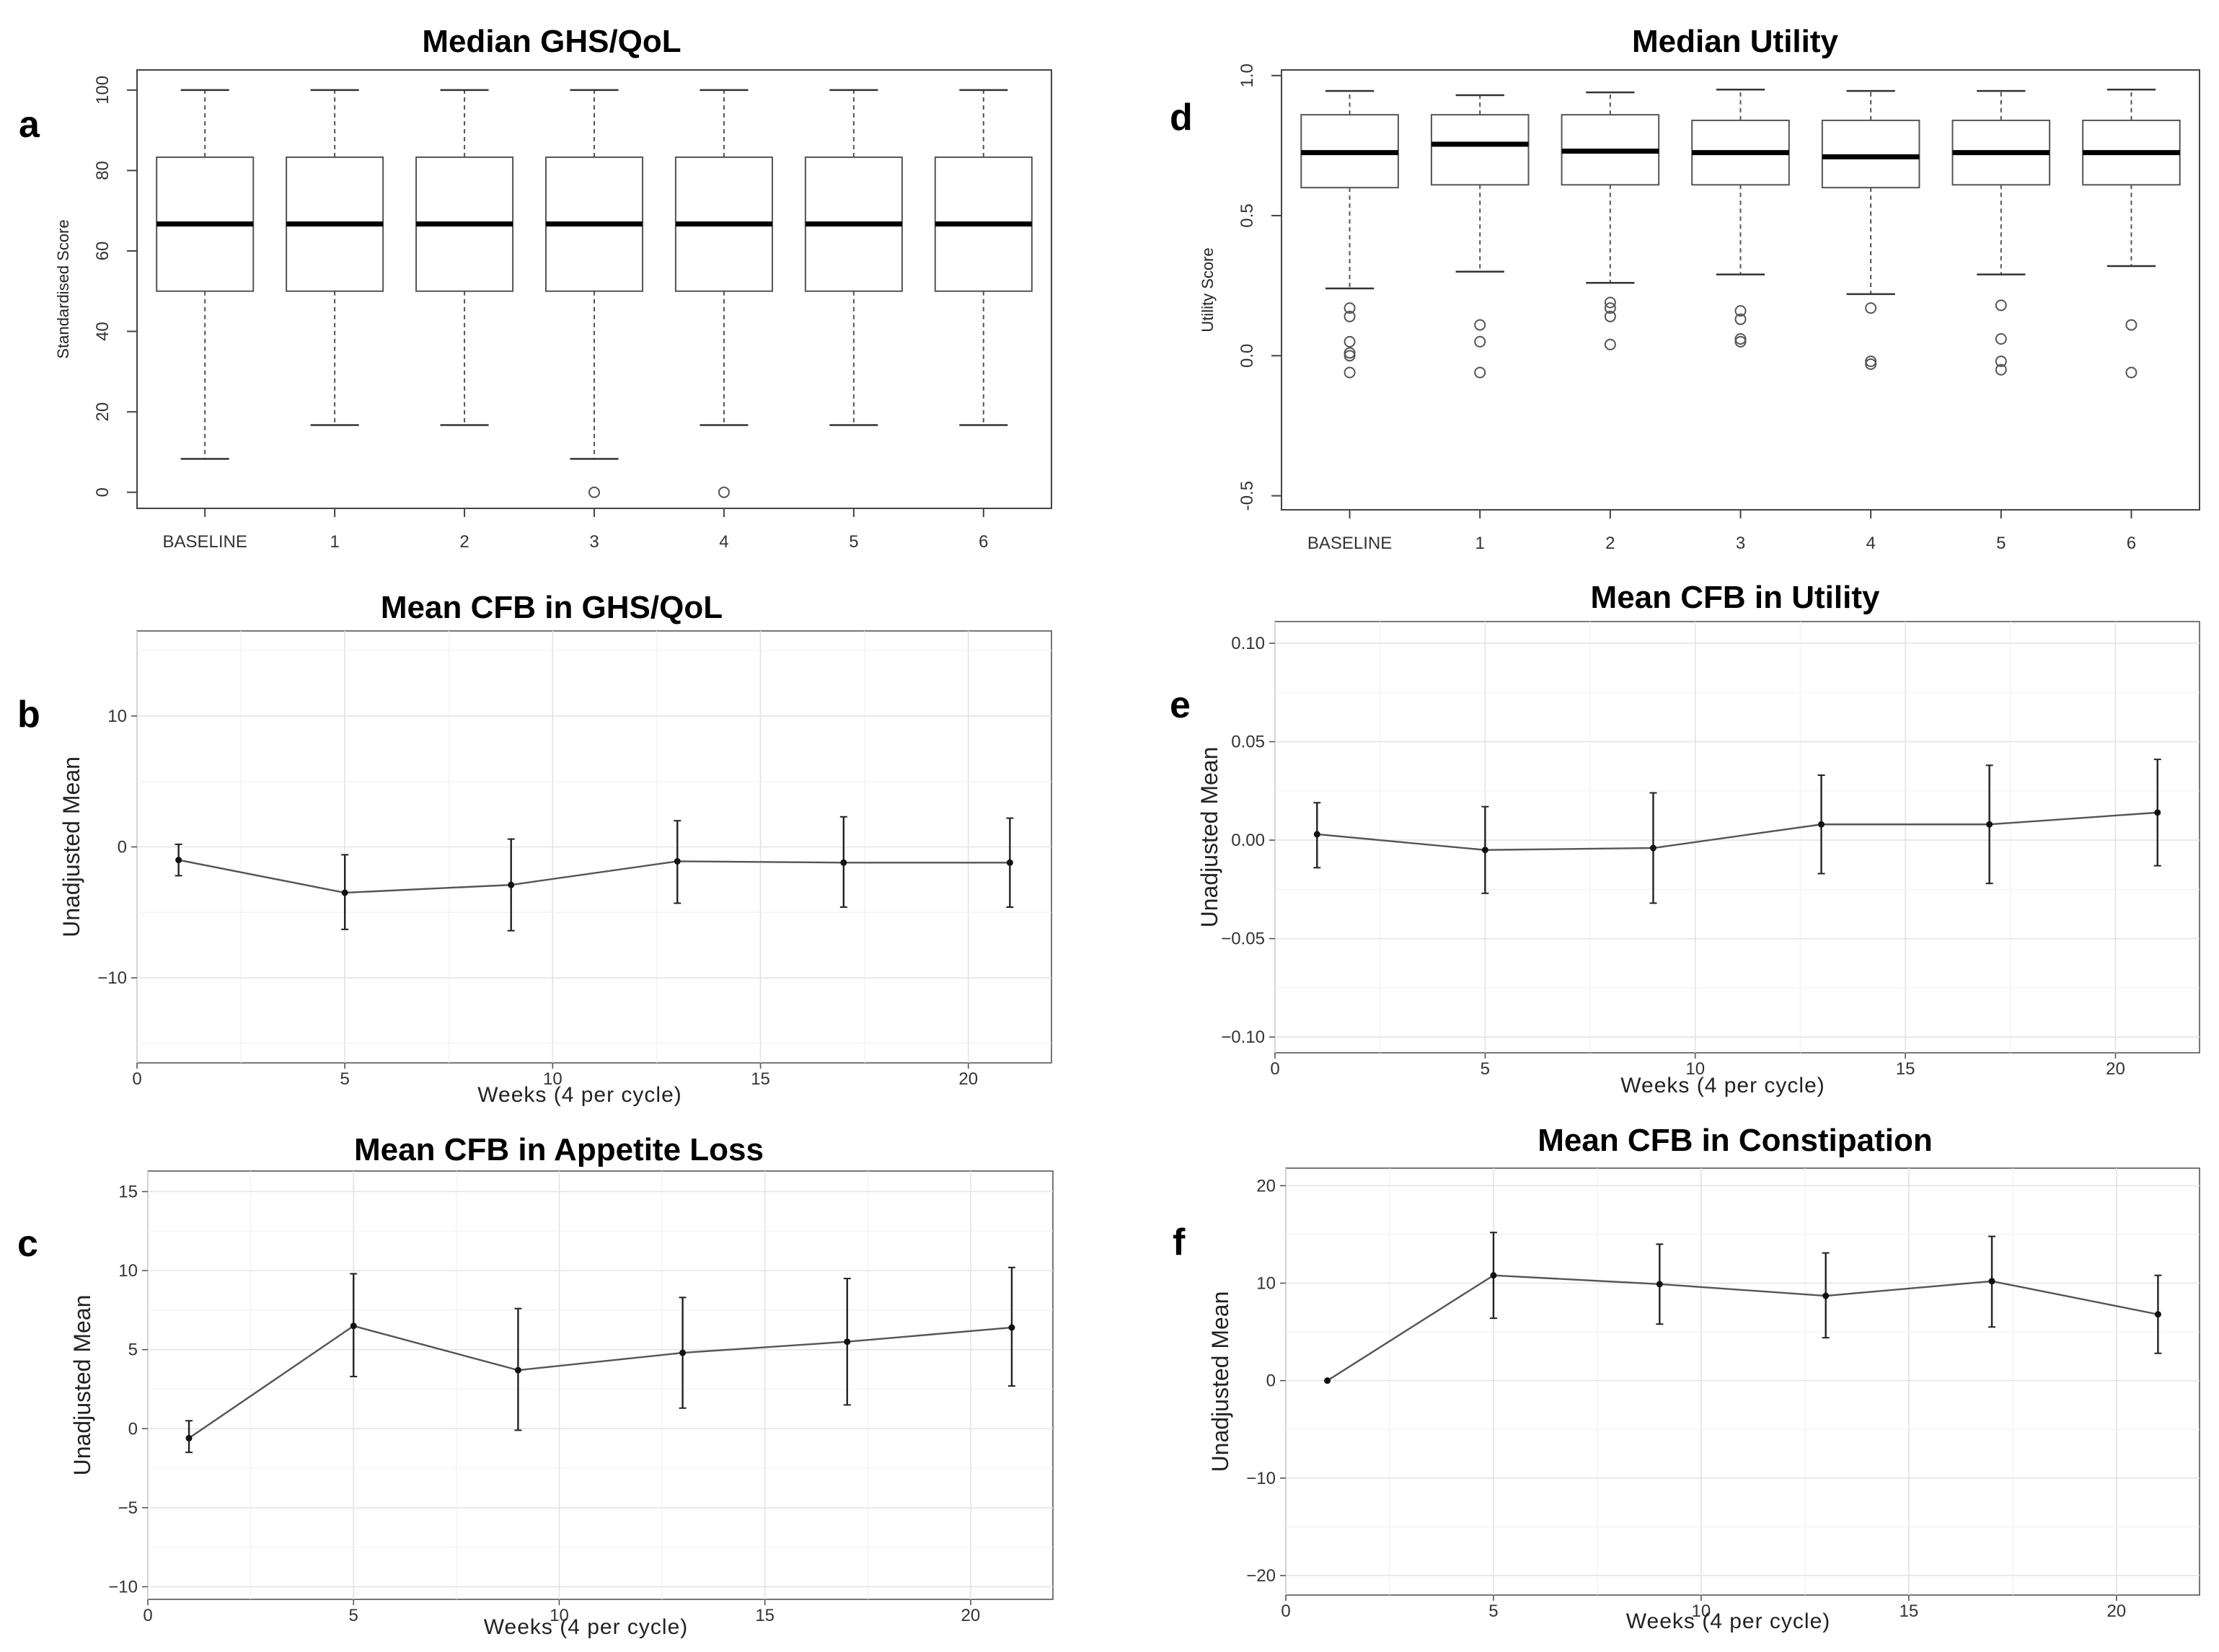 The image size is (2219, 1652). Describe the element at coordinates (1208, 289) in the screenshot. I see `y-axis-title: Utility Score` at that location.